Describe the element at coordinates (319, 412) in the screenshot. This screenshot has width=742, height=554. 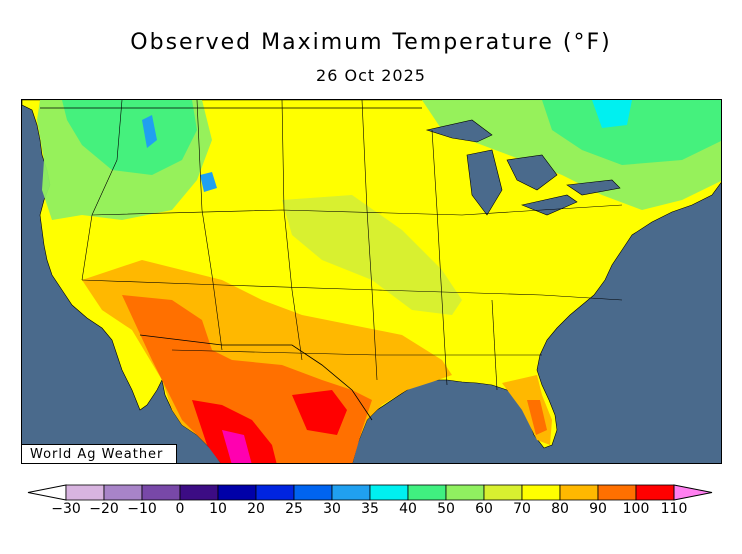
I see `red-spot-texas` at that location.